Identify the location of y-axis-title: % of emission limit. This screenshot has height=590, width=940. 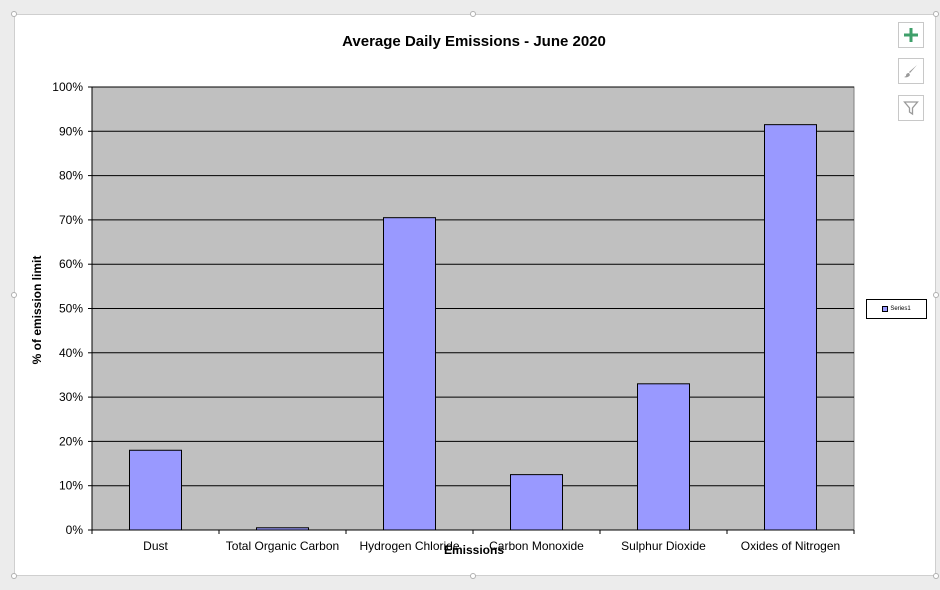
(37, 310).